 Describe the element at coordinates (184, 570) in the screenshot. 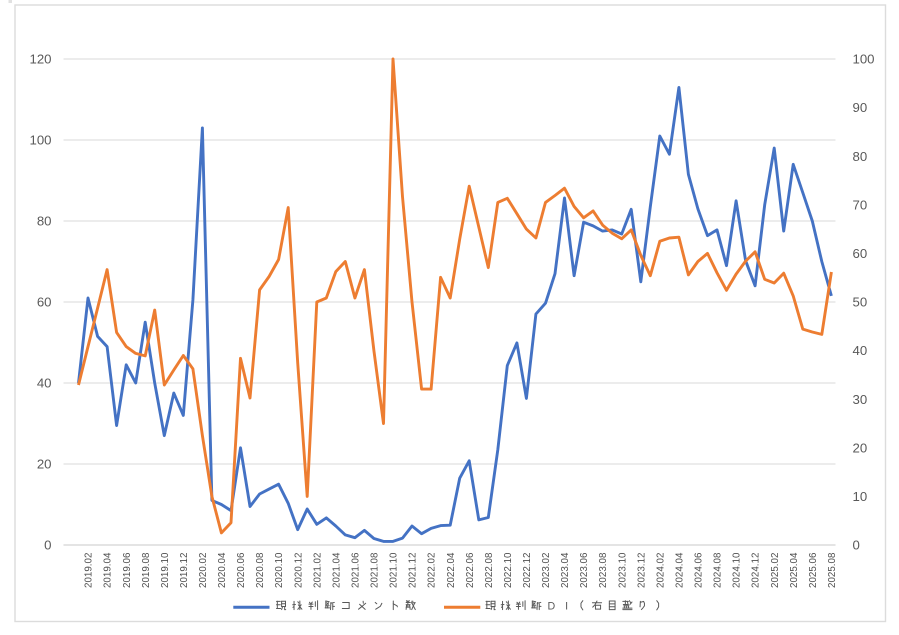

I see `svg-text: 2019.12` at that location.